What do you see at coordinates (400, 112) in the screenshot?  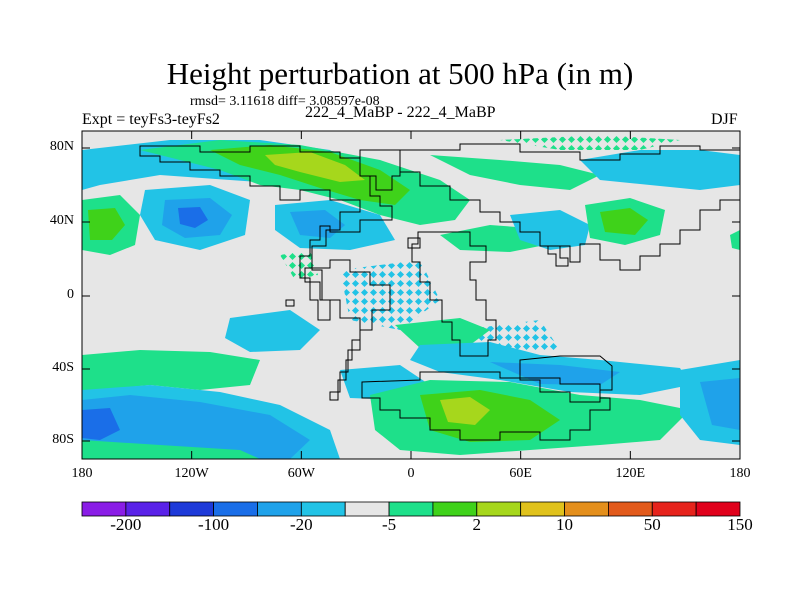 I see `subtitle-label: 222_4_MaBP - 222_4_MaBP` at bounding box center [400, 112].